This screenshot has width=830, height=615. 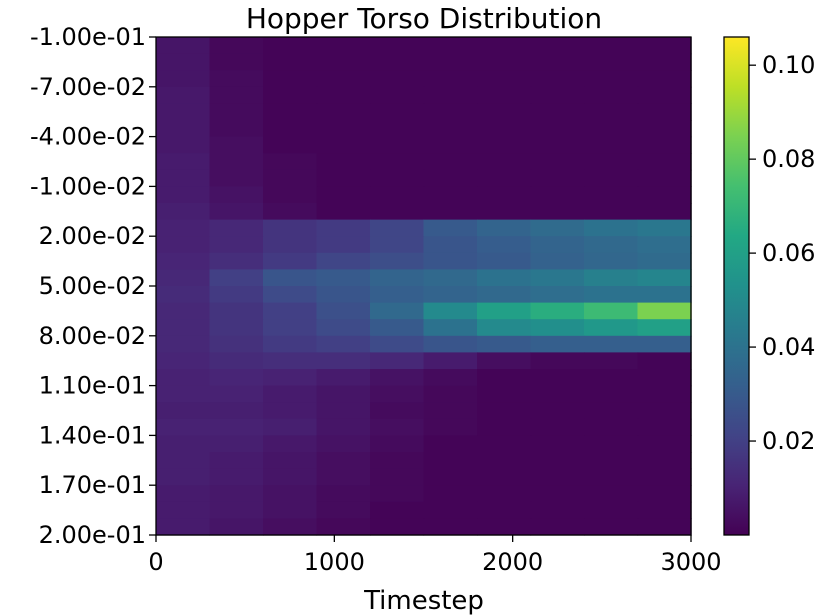 What do you see at coordinates (690, 562) in the screenshot?
I see `x-tick-label: 3000` at bounding box center [690, 562].